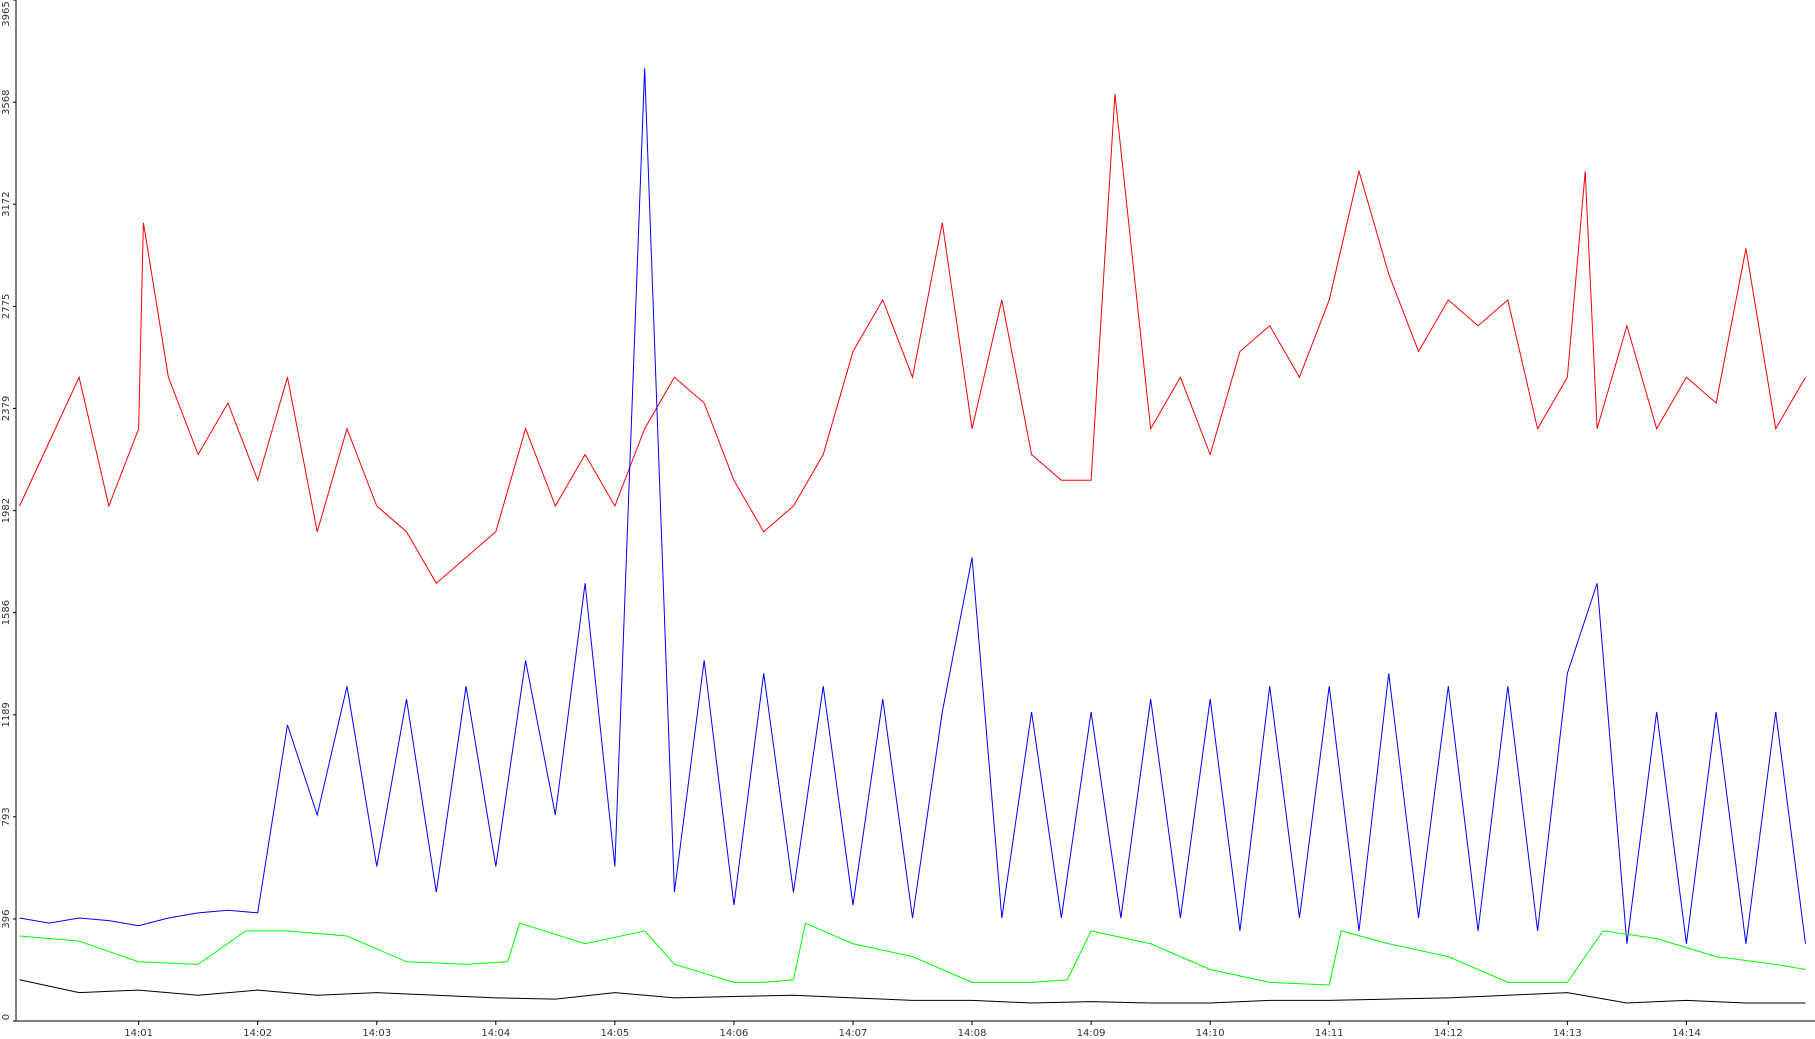  I want to click on x-tick-label: 14:10, so click(1210, 1033).